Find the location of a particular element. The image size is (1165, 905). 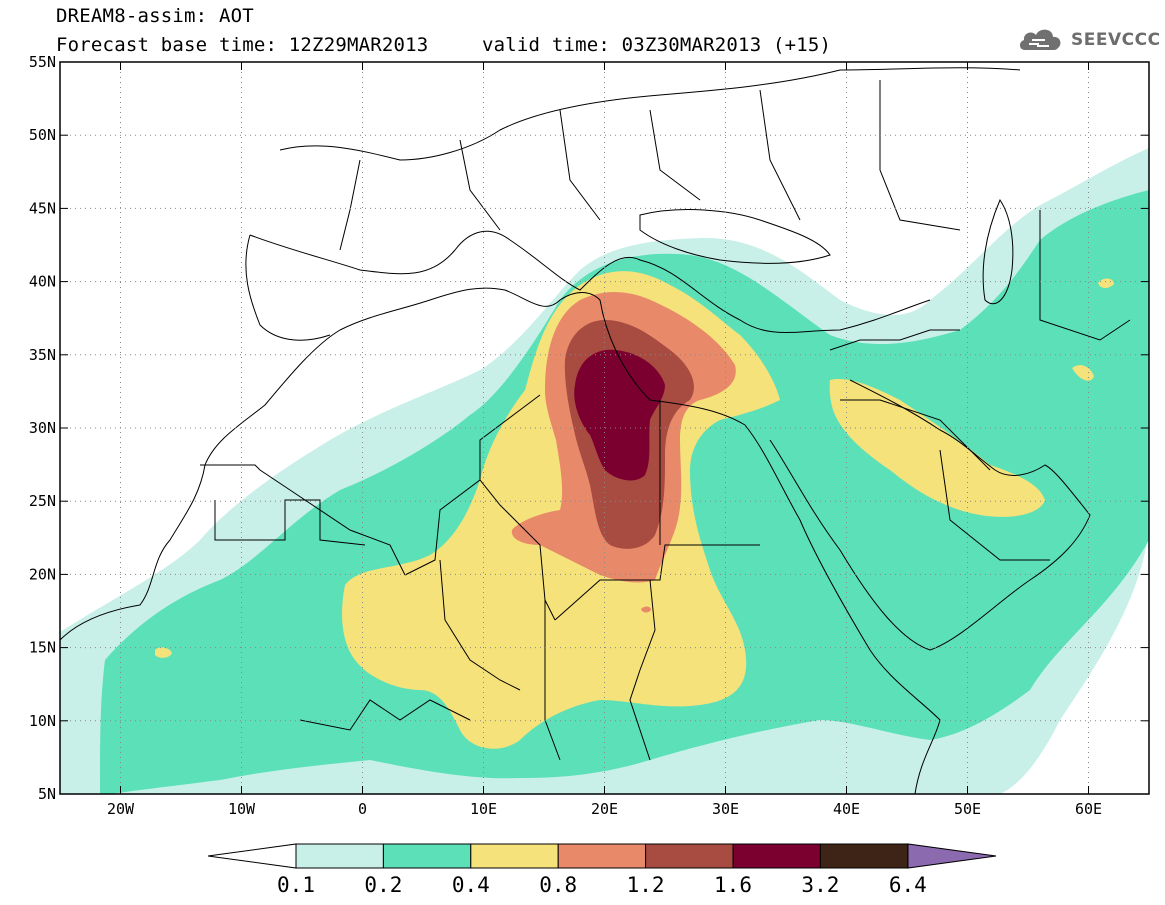

lat-tick-label: 40N is located at coordinates (42, 282).